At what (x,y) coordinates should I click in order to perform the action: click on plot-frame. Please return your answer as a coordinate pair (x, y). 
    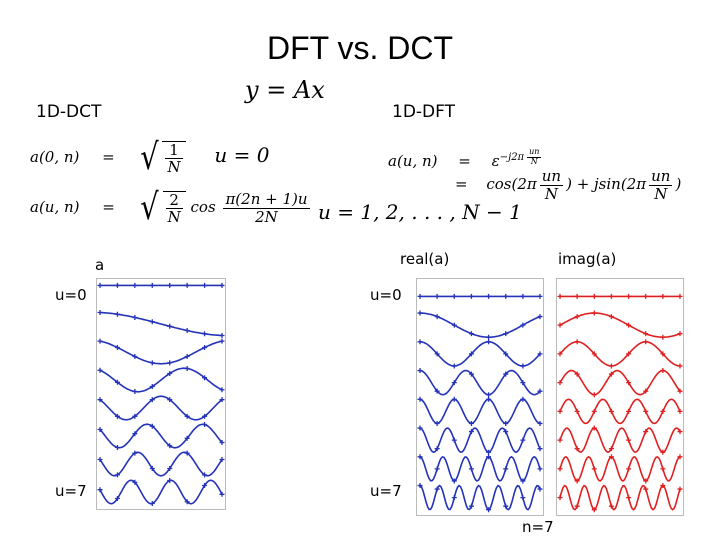
    Looking at the image, I should click on (620, 397).